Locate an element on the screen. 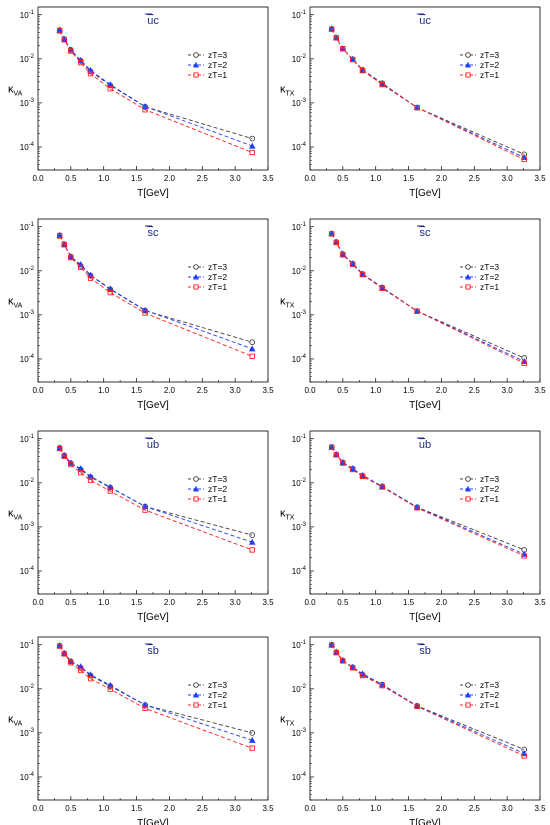  panel-title: uc is located at coordinates (153, 21).